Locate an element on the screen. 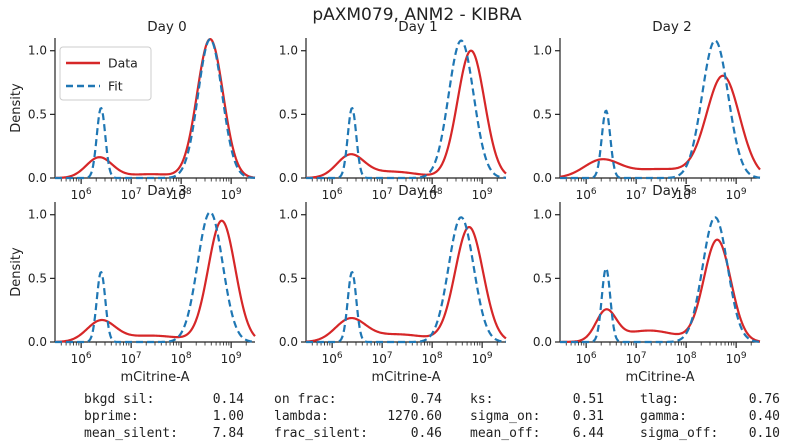 Image resolution: width=800 pixels, height=448 pixels. legend: Data Fit is located at coordinates (105, 73).